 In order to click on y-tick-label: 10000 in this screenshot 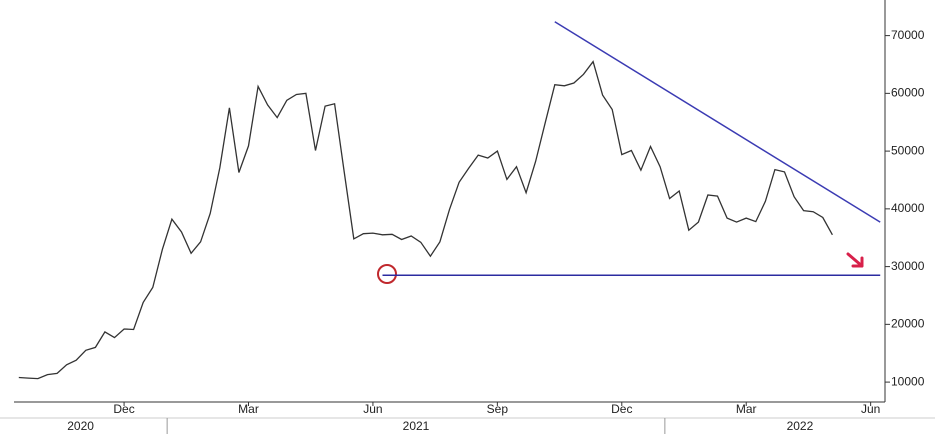, I will do `click(908, 381)`.